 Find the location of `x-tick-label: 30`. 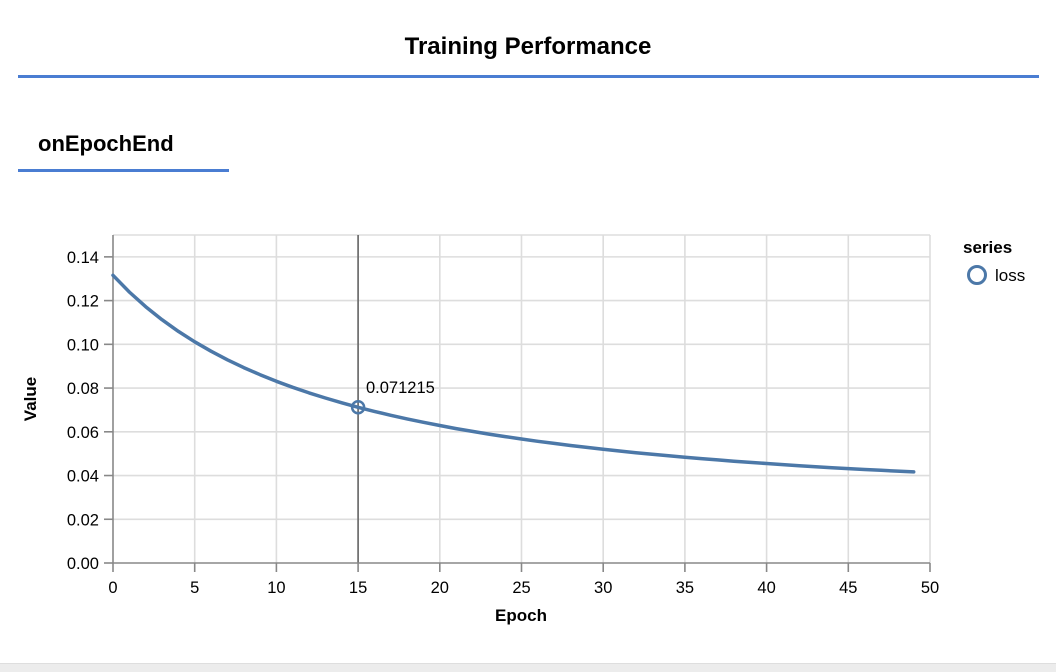

x-tick-label: 30 is located at coordinates (603, 588).